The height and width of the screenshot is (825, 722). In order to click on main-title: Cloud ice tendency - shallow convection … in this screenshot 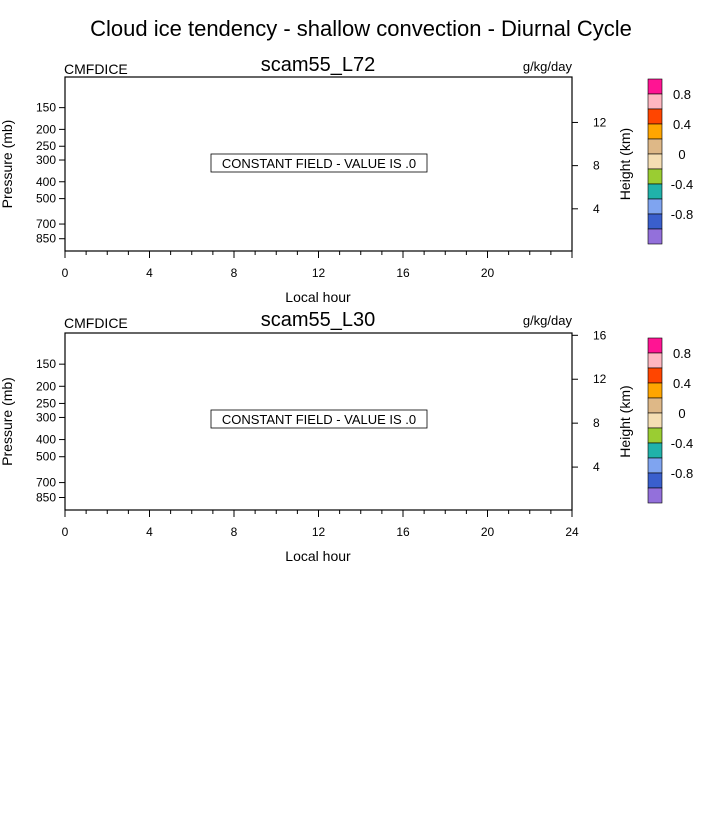, I will do `click(361, 28)`.